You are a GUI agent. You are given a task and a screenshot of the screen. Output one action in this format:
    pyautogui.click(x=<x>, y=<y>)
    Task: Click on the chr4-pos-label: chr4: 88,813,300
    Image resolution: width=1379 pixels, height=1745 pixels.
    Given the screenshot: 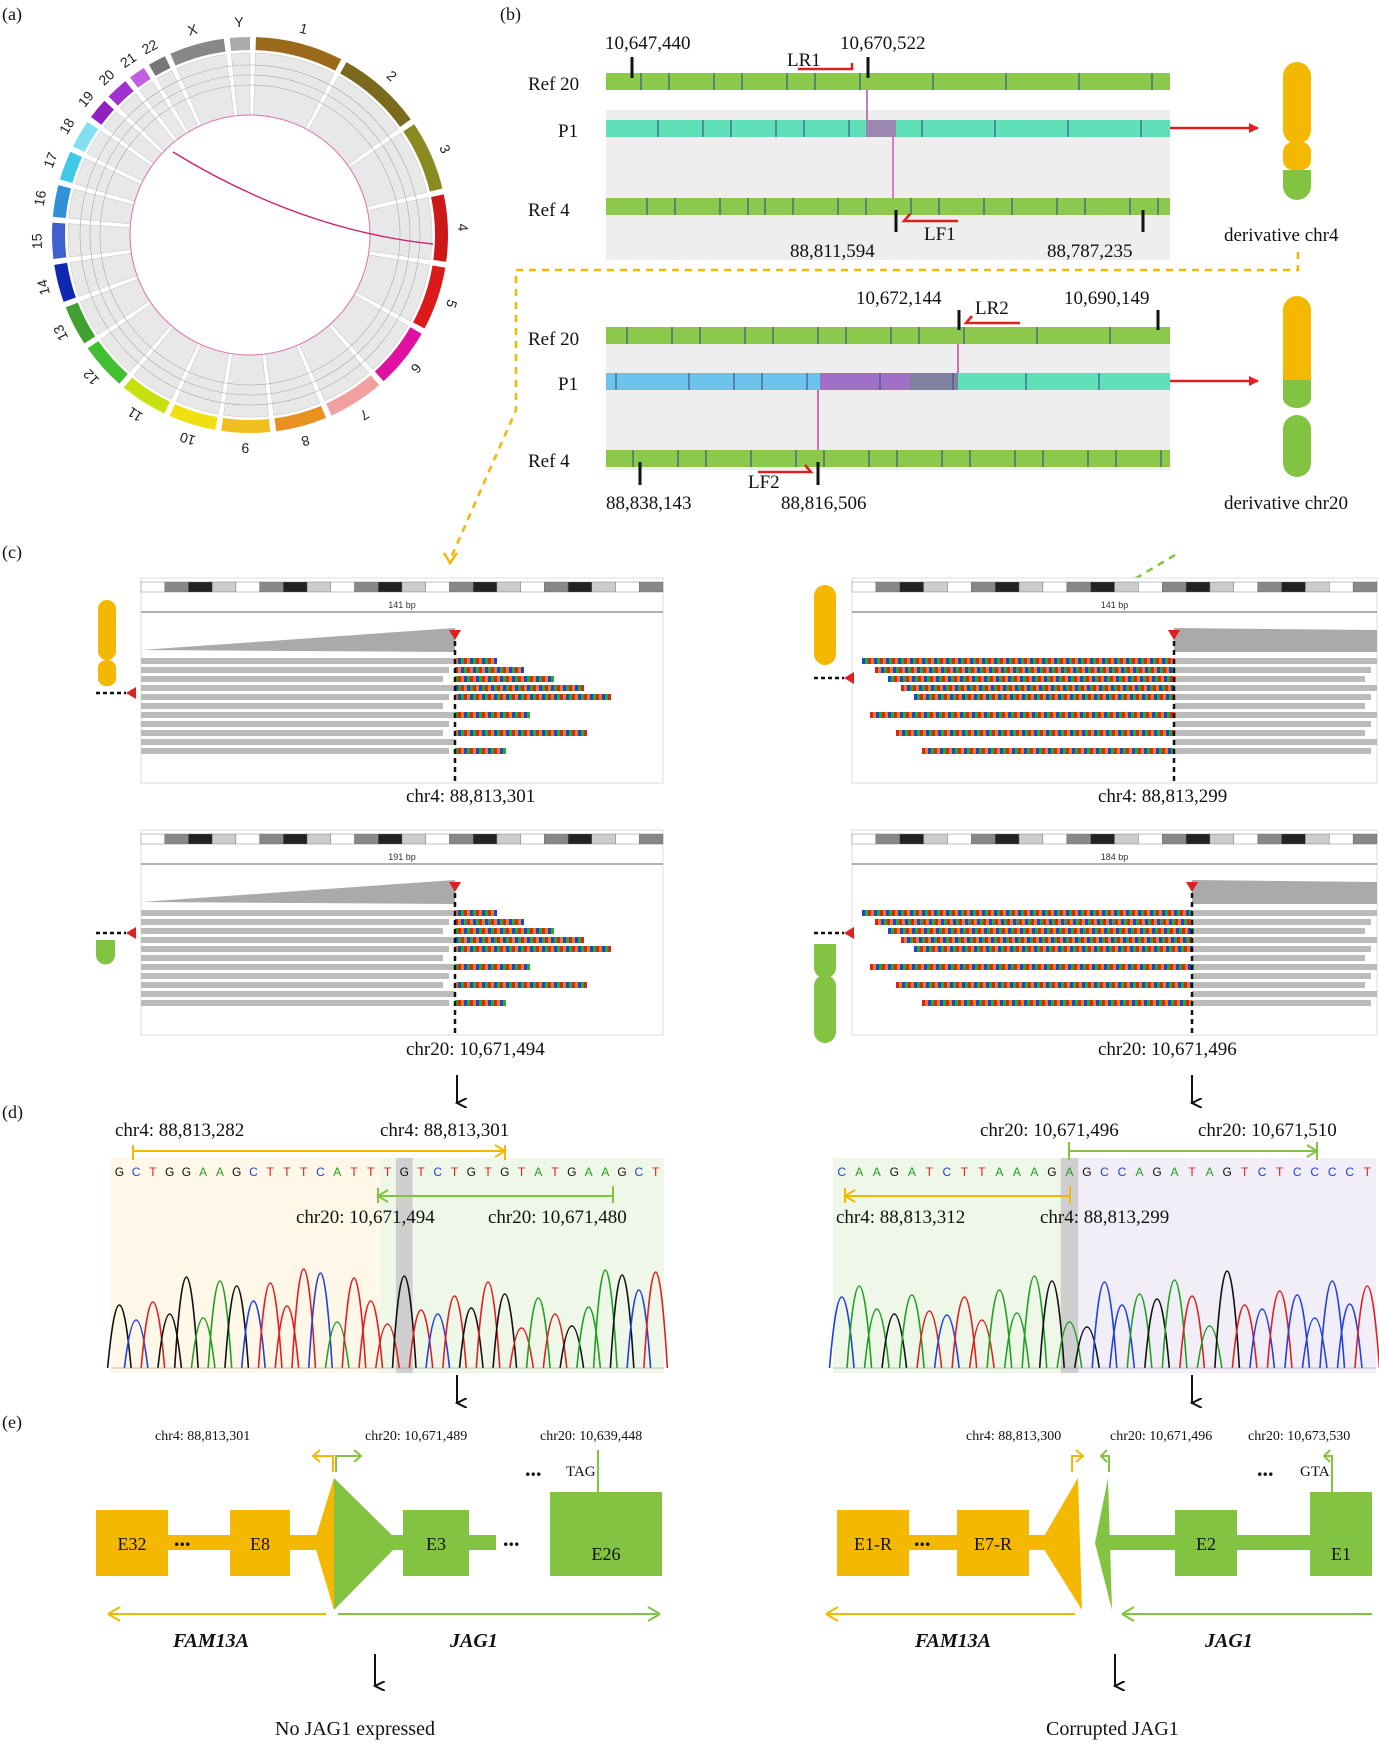 What is the action you would take?
    pyautogui.click(x=1013, y=1436)
    